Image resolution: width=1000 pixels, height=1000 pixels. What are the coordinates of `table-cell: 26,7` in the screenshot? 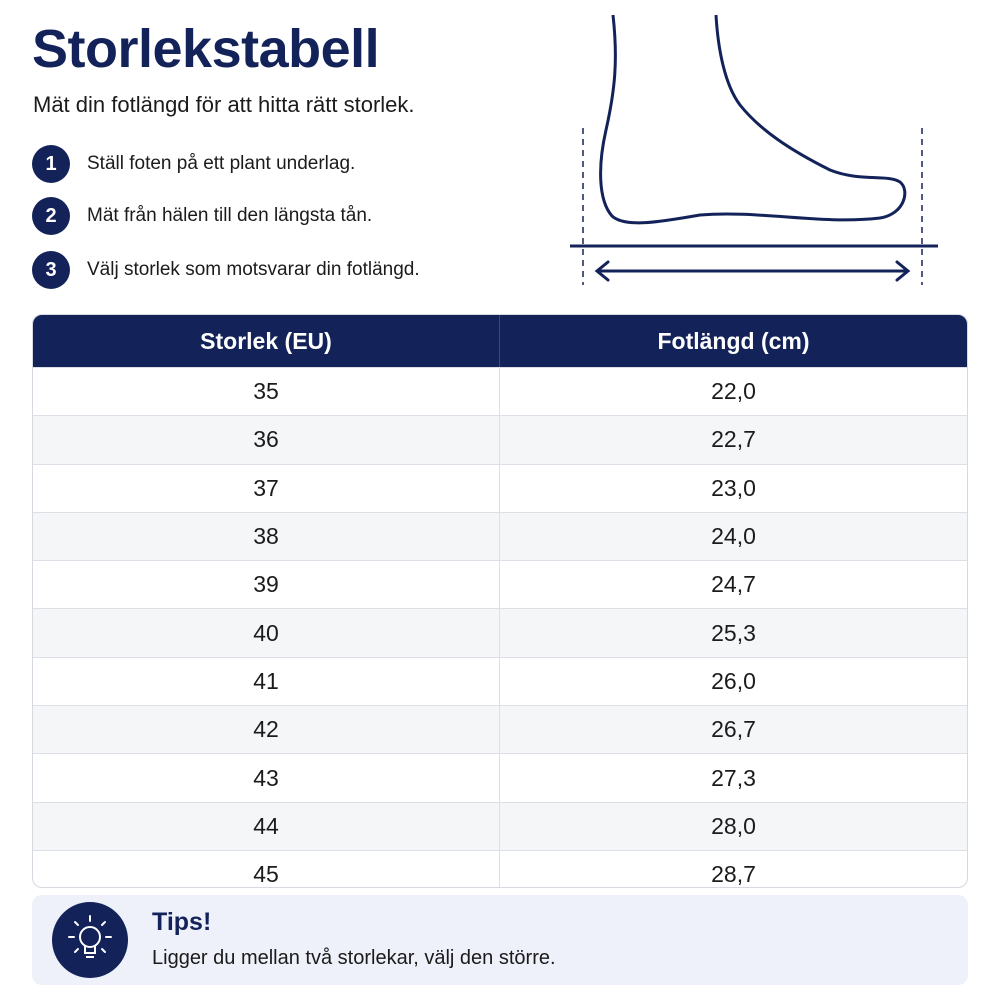 It's located at (733, 730).